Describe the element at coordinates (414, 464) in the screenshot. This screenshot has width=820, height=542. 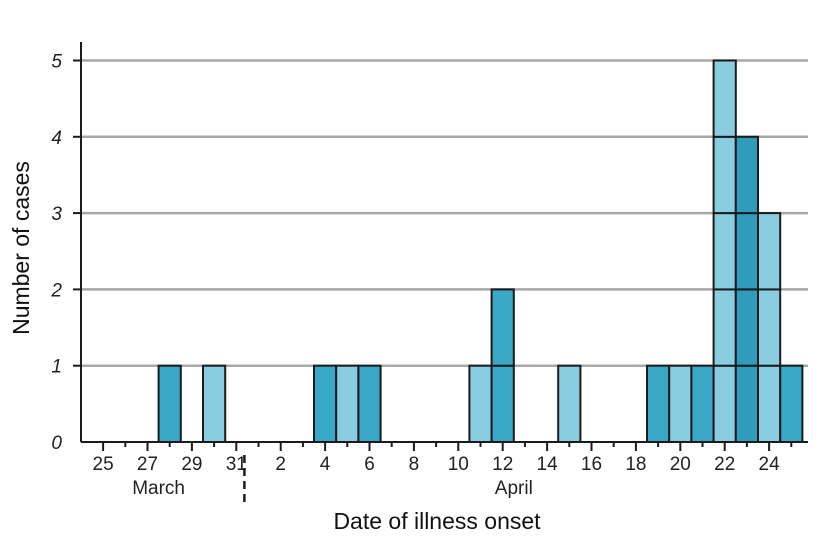
I see `x-tick-label: 8` at that location.